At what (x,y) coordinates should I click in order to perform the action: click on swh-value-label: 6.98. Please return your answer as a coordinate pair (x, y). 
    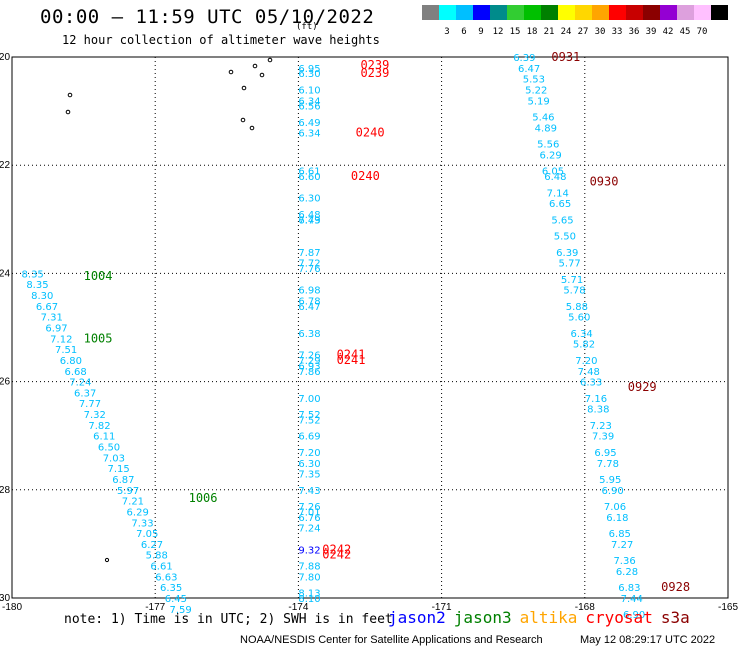
    Looking at the image, I should click on (309, 291).